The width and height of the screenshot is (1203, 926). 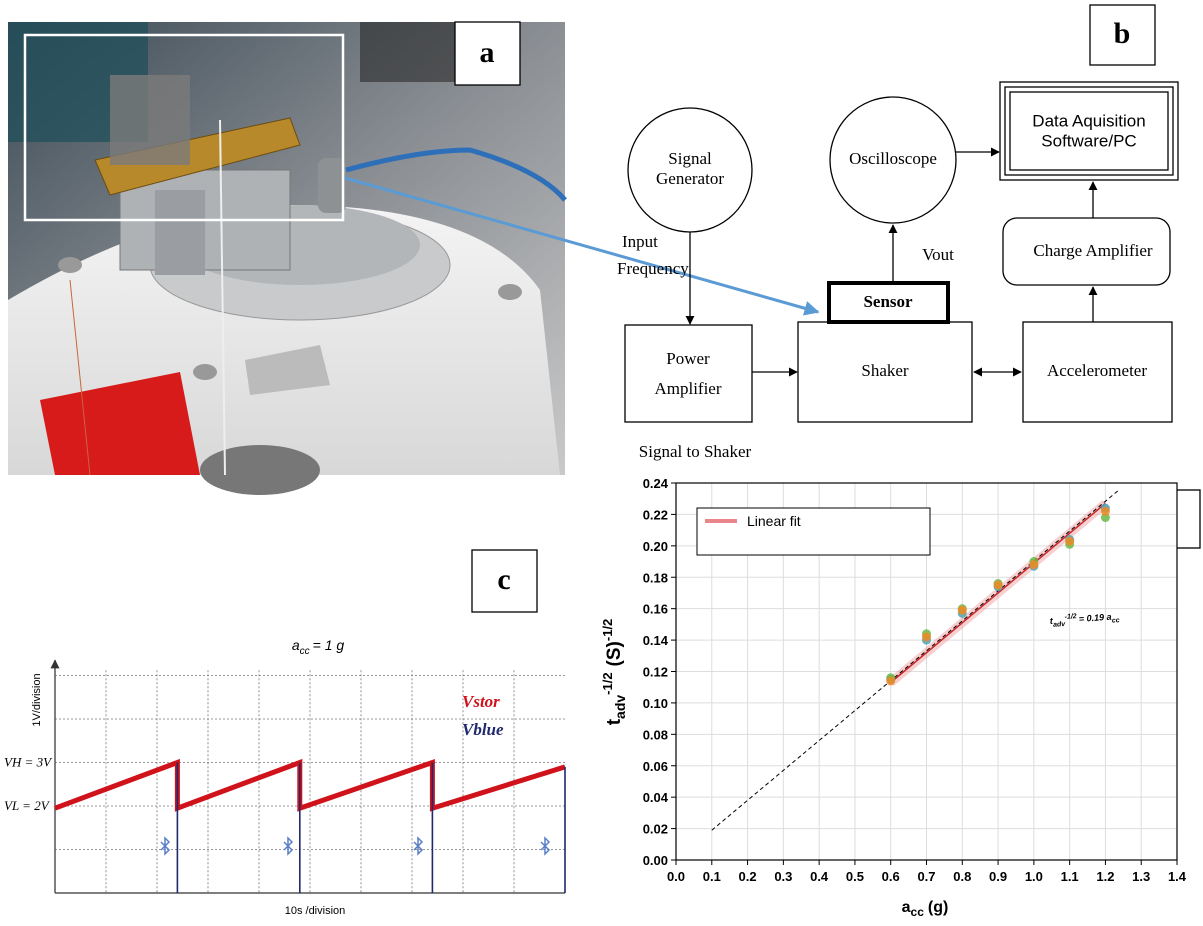 What do you see at coordinates (688, 358) in the screenshot?
I see `node-label: Power` at bounding box center [688, 358].